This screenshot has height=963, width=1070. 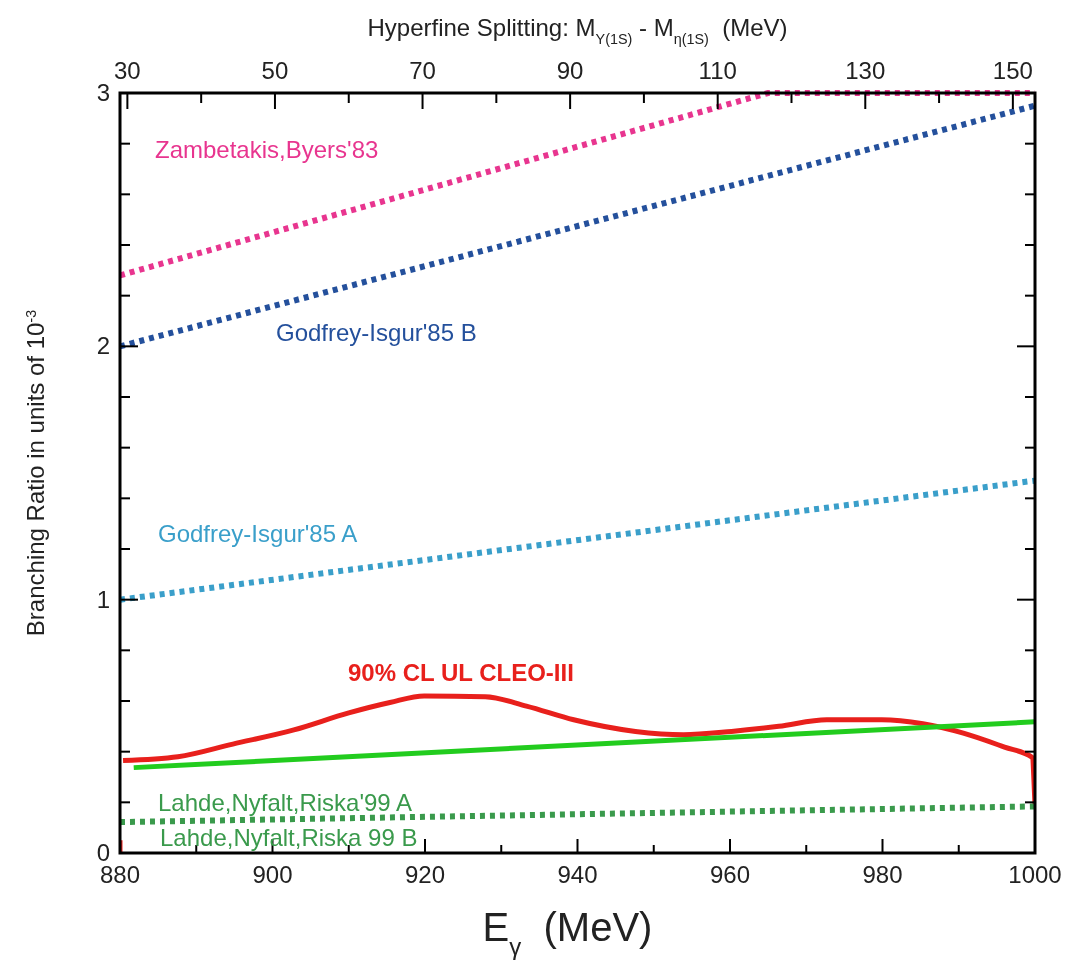 I want to click on series-label: Lahde,Nyfalt,Riska'99 A, so click(x=285, y=802).